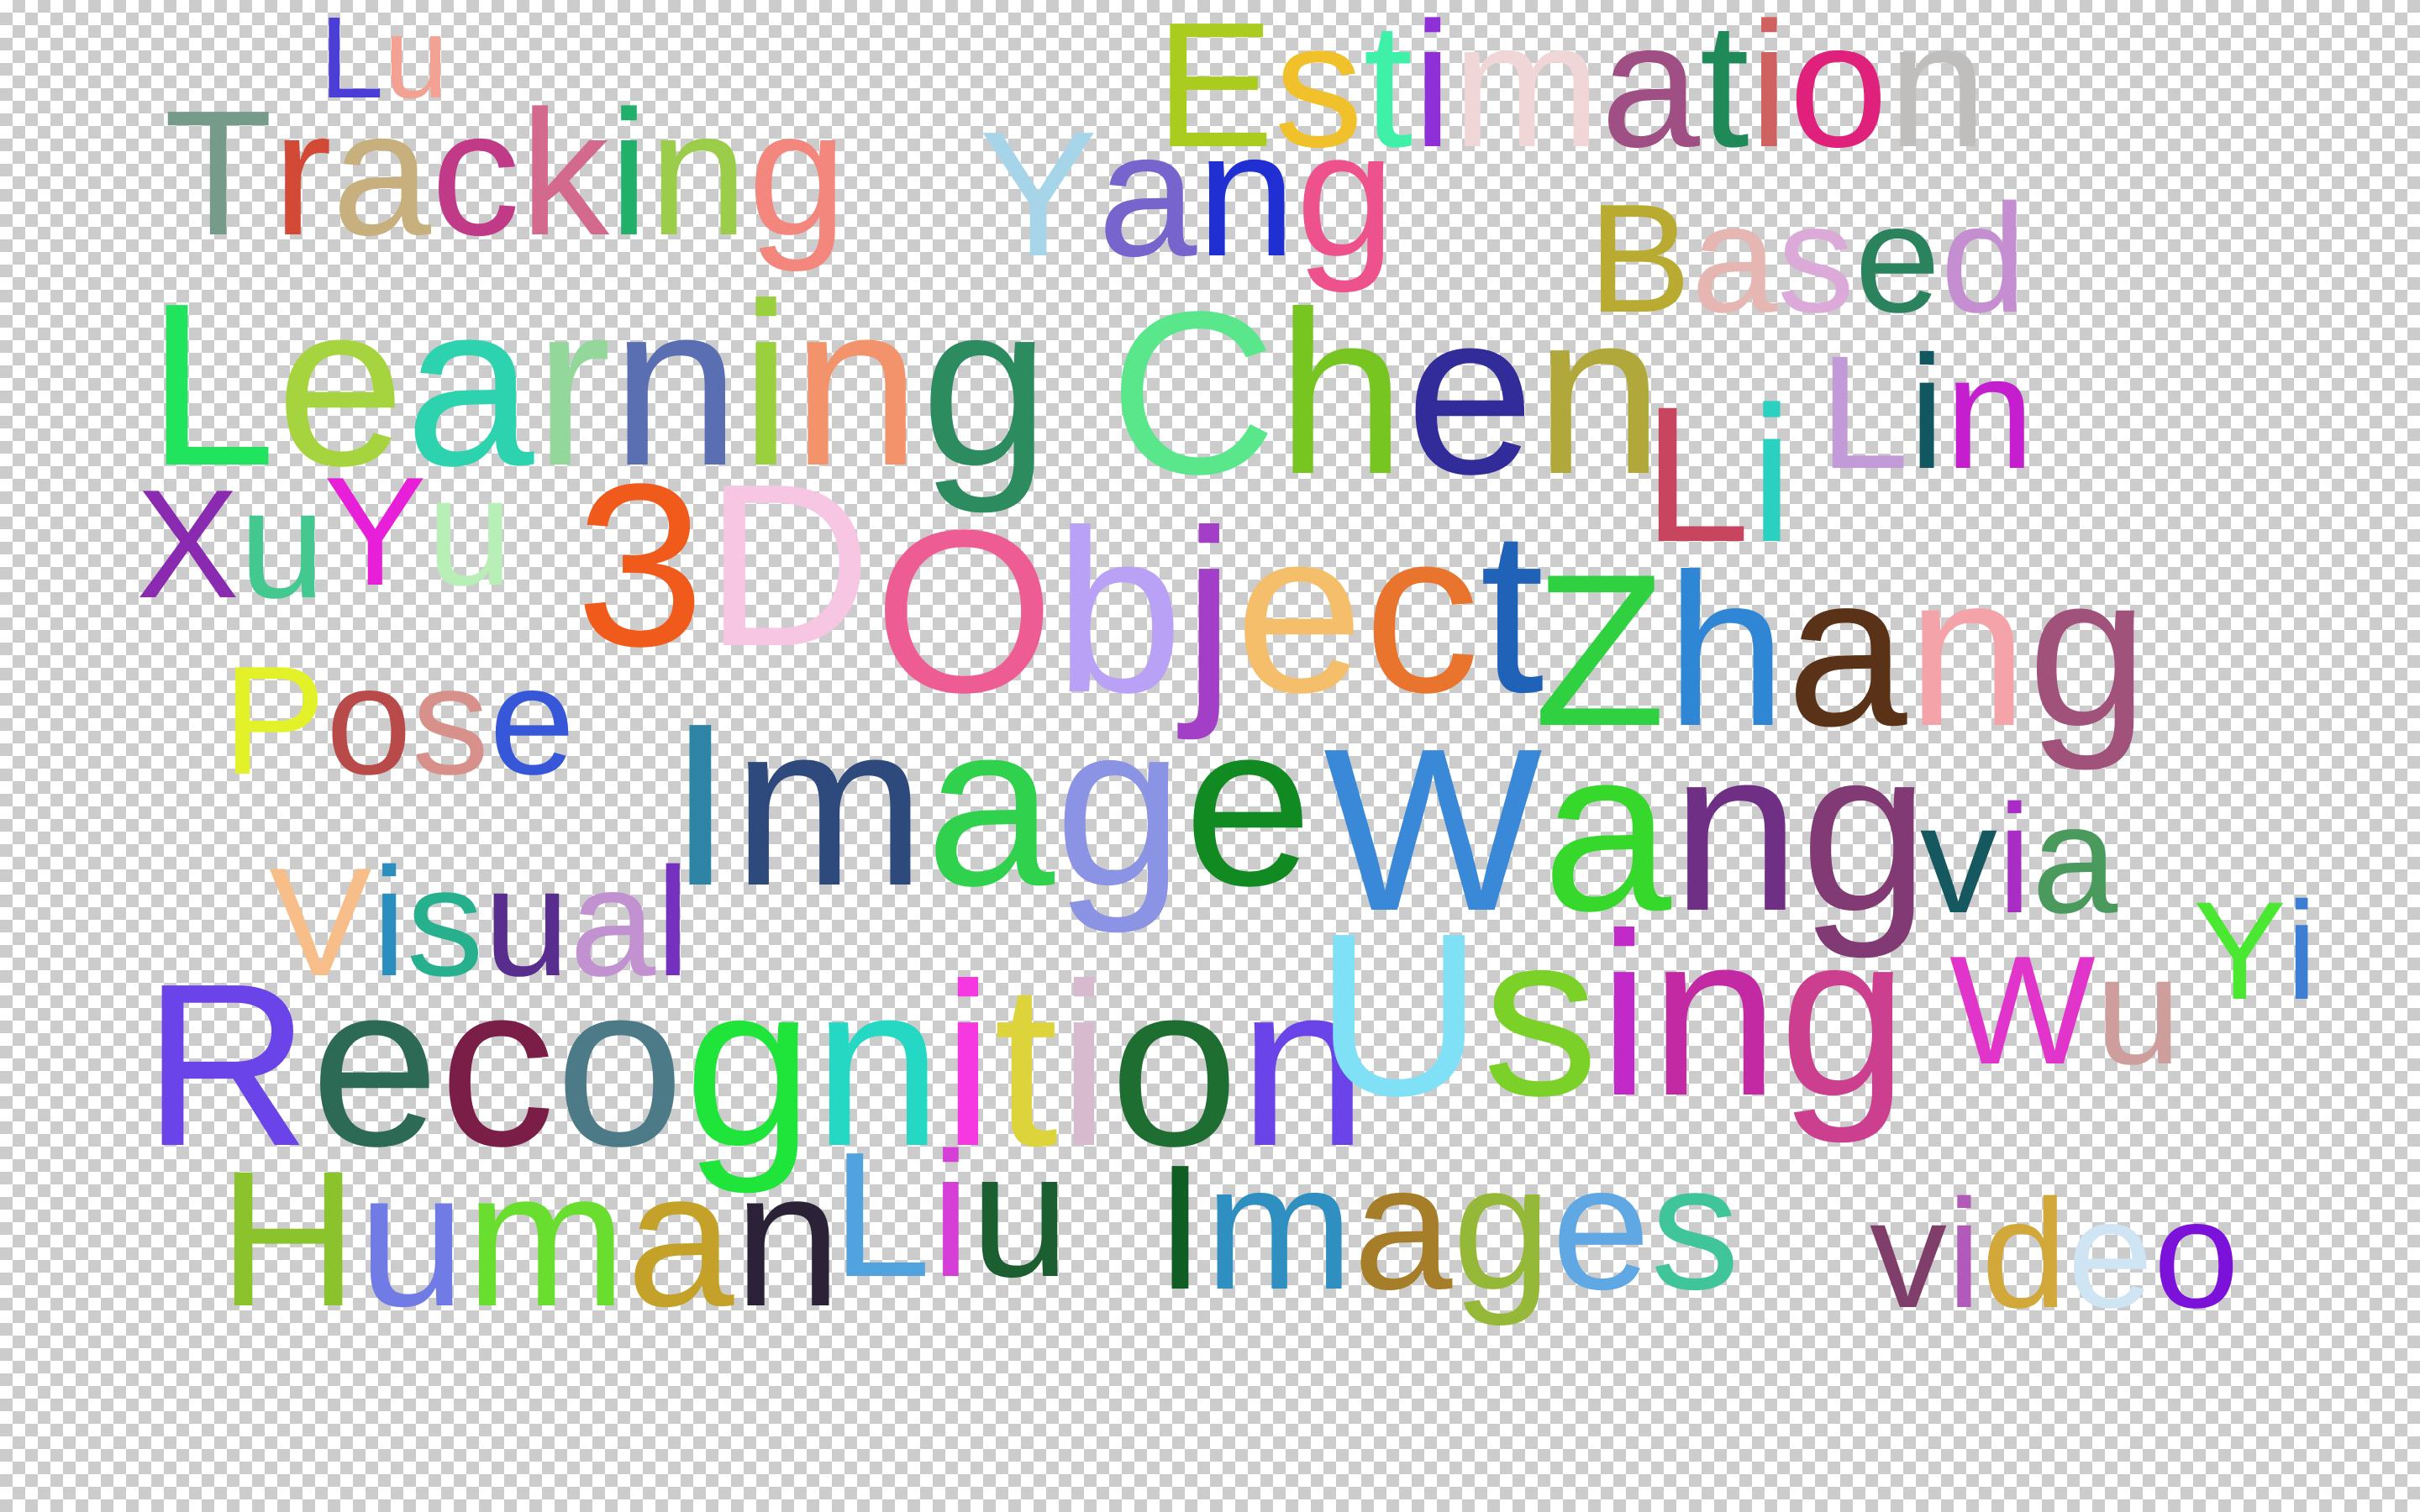  I want to click on word-estimation: Estimation, so click(1571, 87).